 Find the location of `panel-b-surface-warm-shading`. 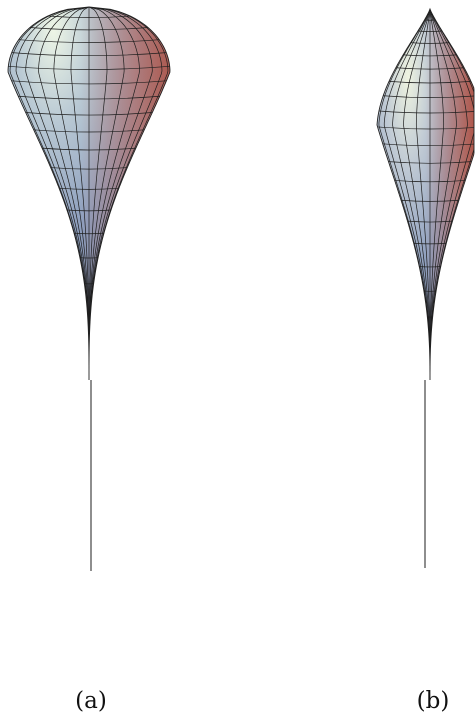

panel-b-surface-warm-shading is located at coordinates (425, 194).